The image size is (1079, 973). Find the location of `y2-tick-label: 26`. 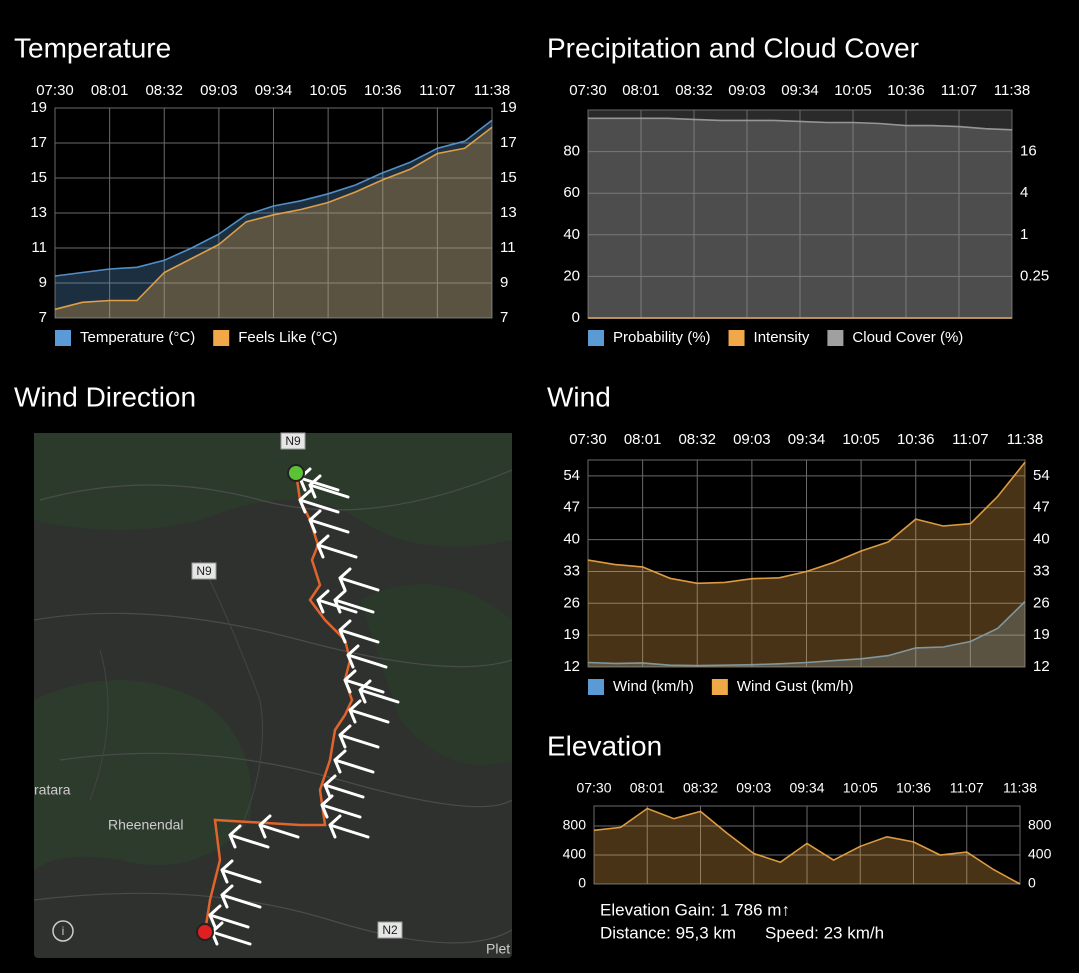

y2-tick-label: 26 is located at coordinates (1041, 602).